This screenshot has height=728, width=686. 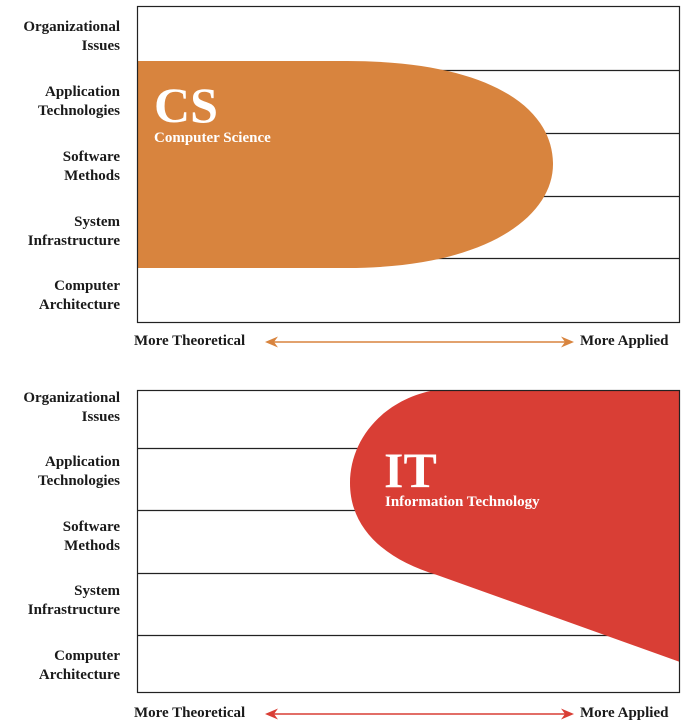 What do you see at coordinates (462, 502) in the screenshot?
I see `it-full-name: Information Technology` at bounding box center [462, 502].